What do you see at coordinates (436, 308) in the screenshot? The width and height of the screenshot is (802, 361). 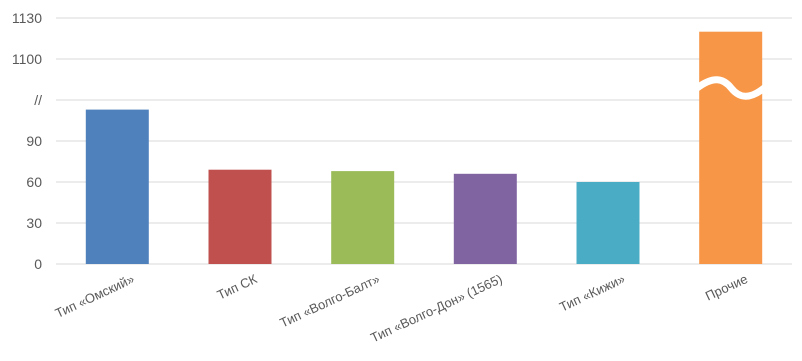 I see `x-category-label: Тип «Волго-Дон» (1565)` at bounding box center [436, 308].